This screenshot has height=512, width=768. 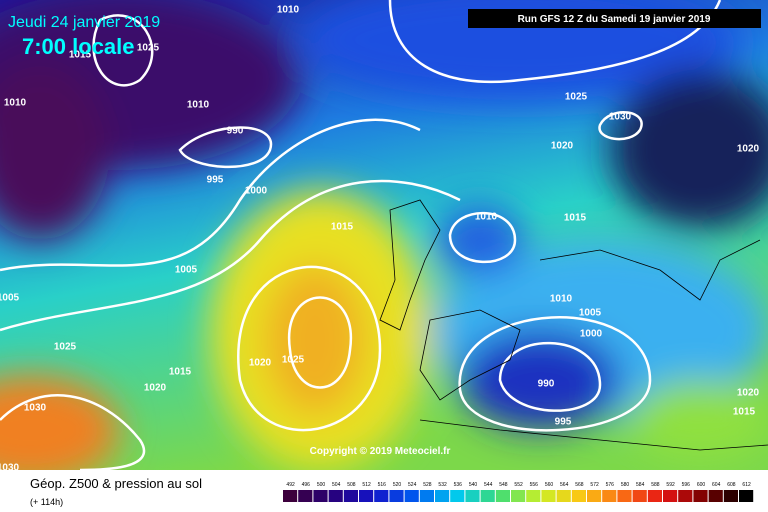 I want to click on scale-label: 524, so click(x=412, y=485).